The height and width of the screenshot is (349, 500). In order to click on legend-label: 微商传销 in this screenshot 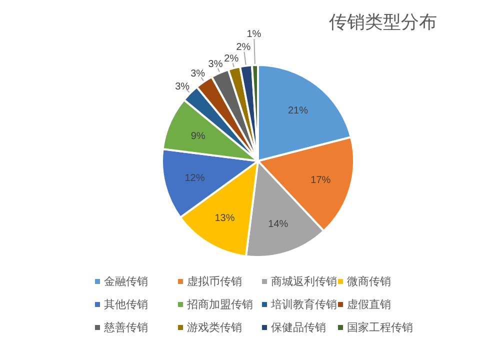, I will do `click(369, 281)`.